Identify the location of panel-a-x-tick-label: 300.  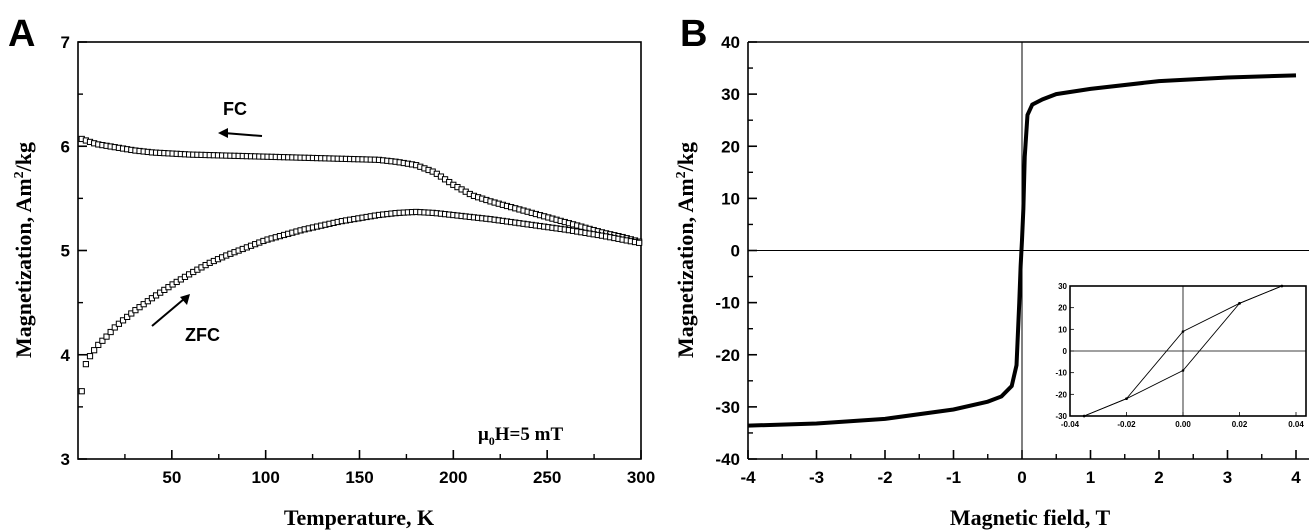
(641, 477).